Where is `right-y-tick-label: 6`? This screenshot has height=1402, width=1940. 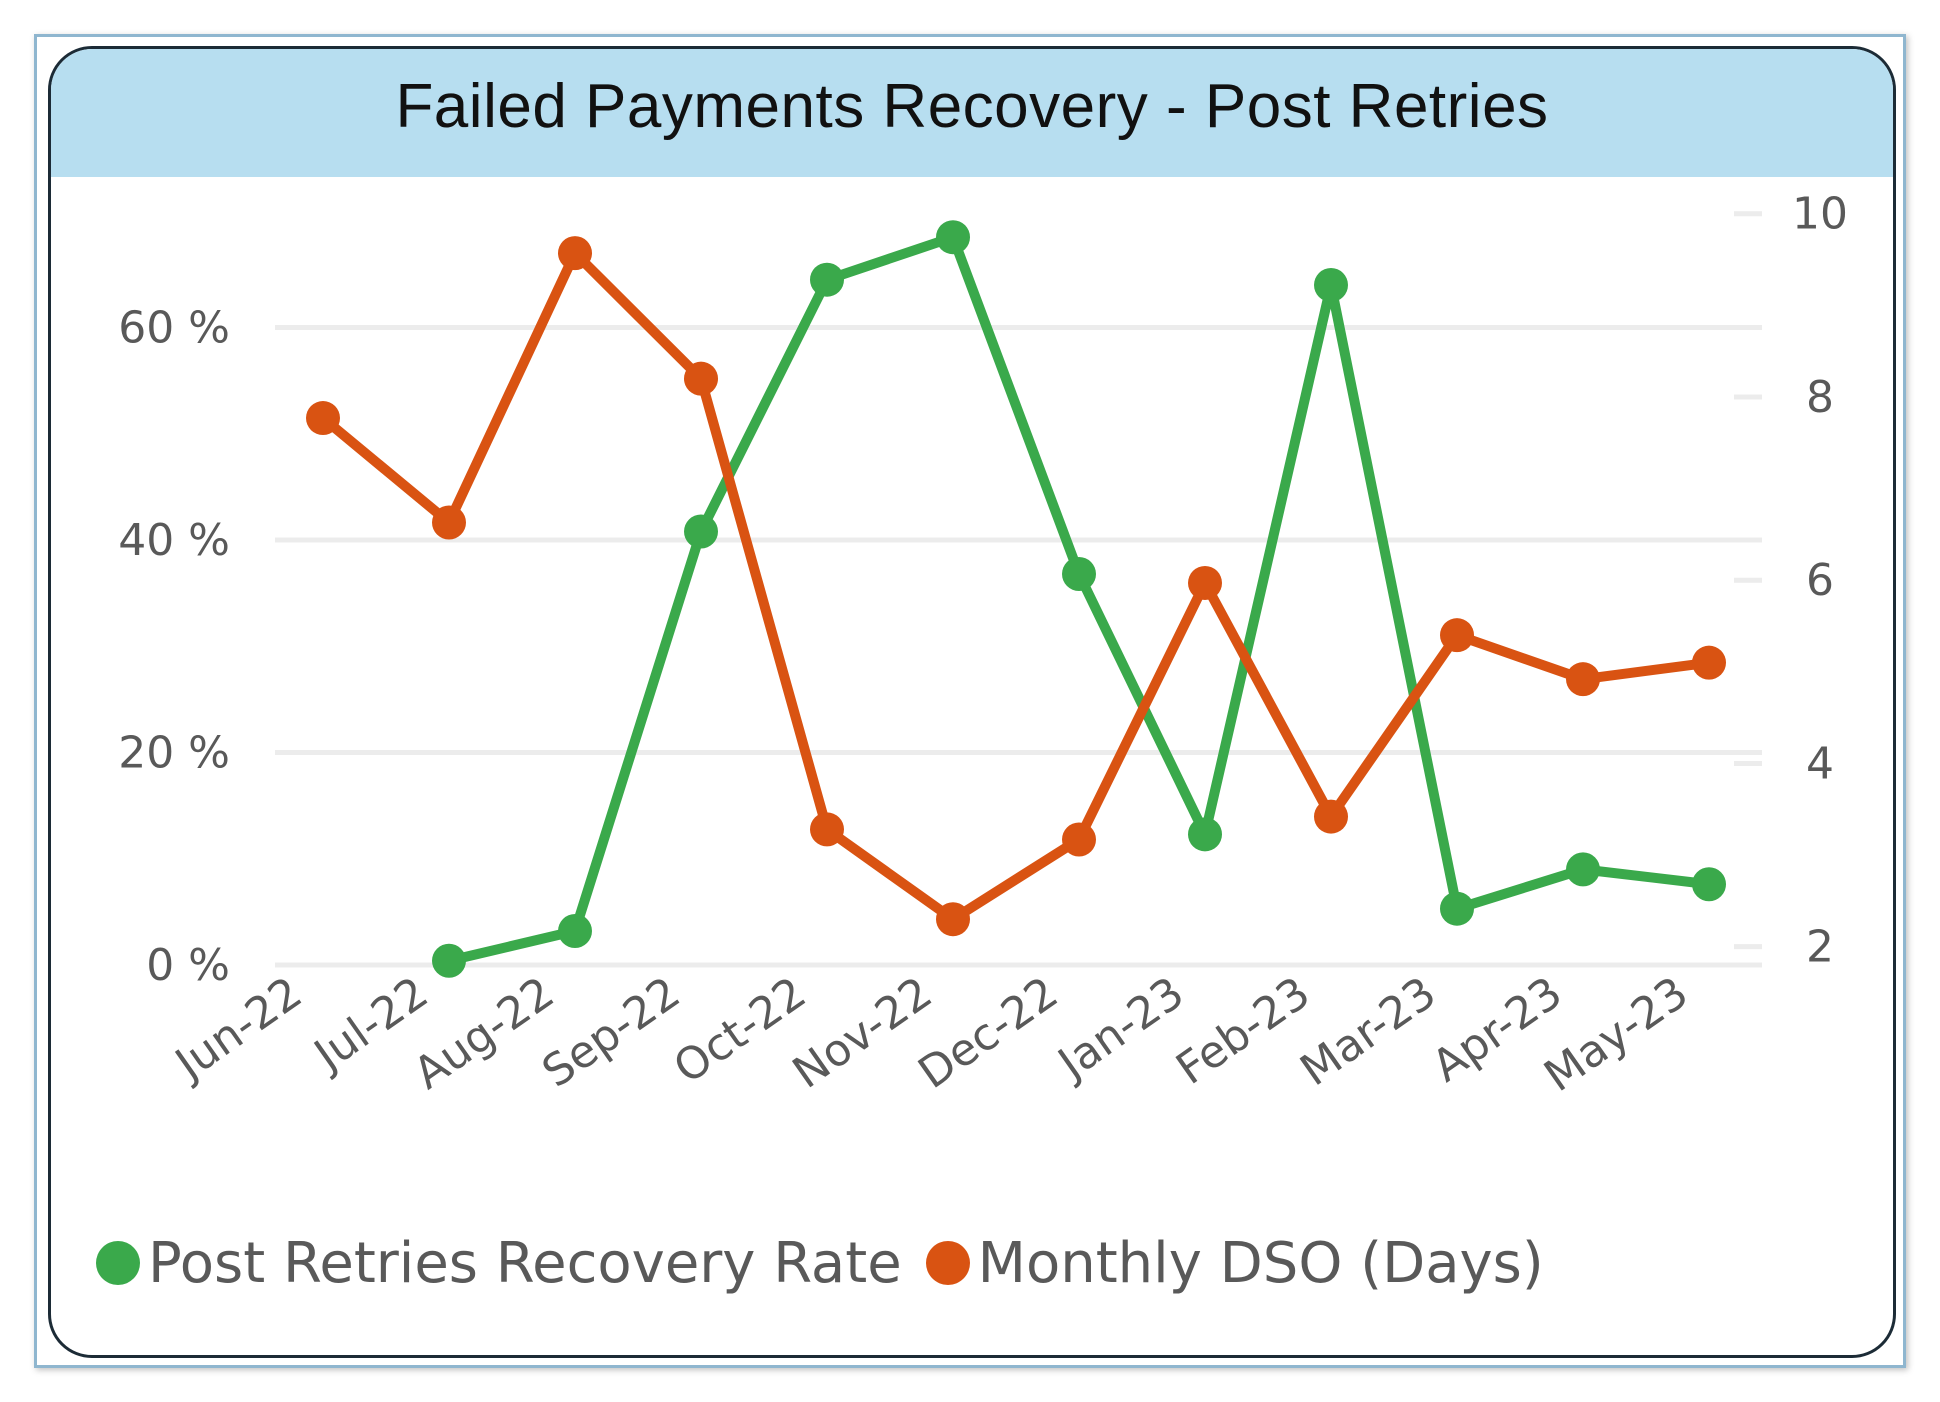 right-y-tick-label: 6 is located at coordinates (1820, 580).